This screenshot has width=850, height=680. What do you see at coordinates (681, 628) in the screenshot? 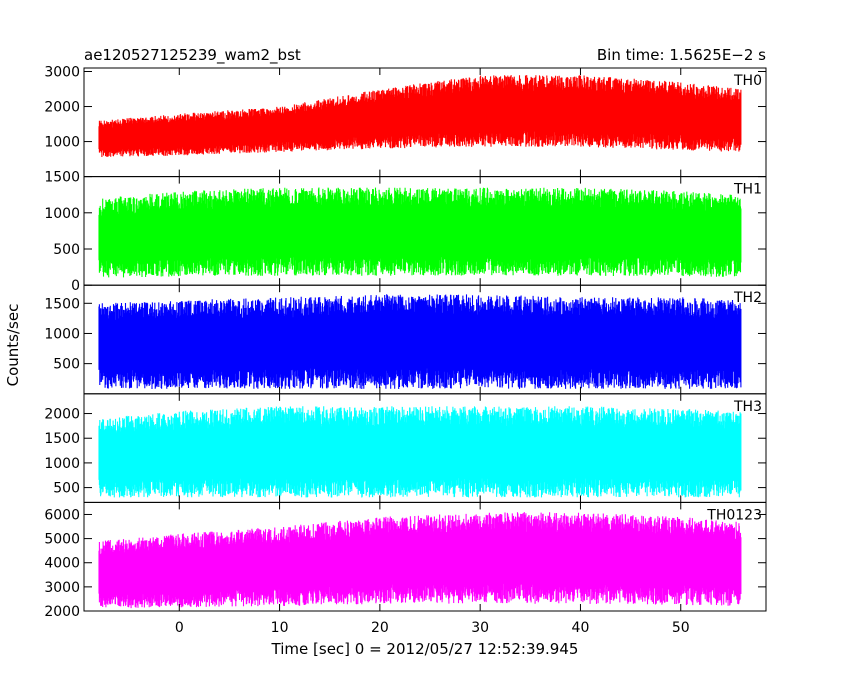
I see `x-tick-label: 50` at bounding box center [681, 628].